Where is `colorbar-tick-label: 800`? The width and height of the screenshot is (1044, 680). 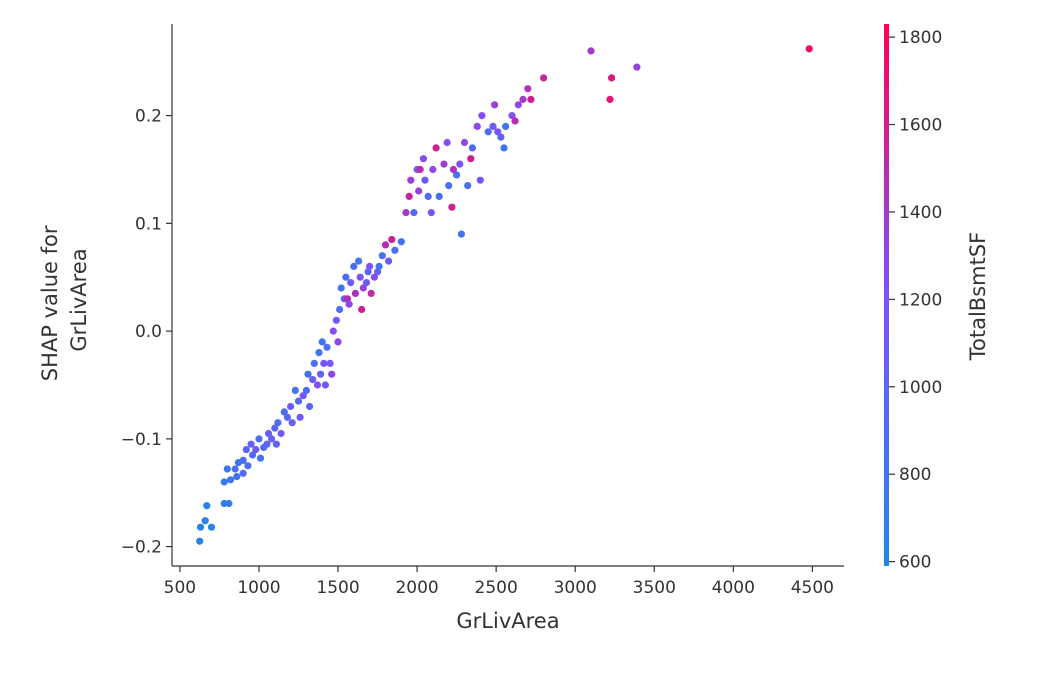 colorbar-tick-label: 800 is located at coordinates (915, 475).